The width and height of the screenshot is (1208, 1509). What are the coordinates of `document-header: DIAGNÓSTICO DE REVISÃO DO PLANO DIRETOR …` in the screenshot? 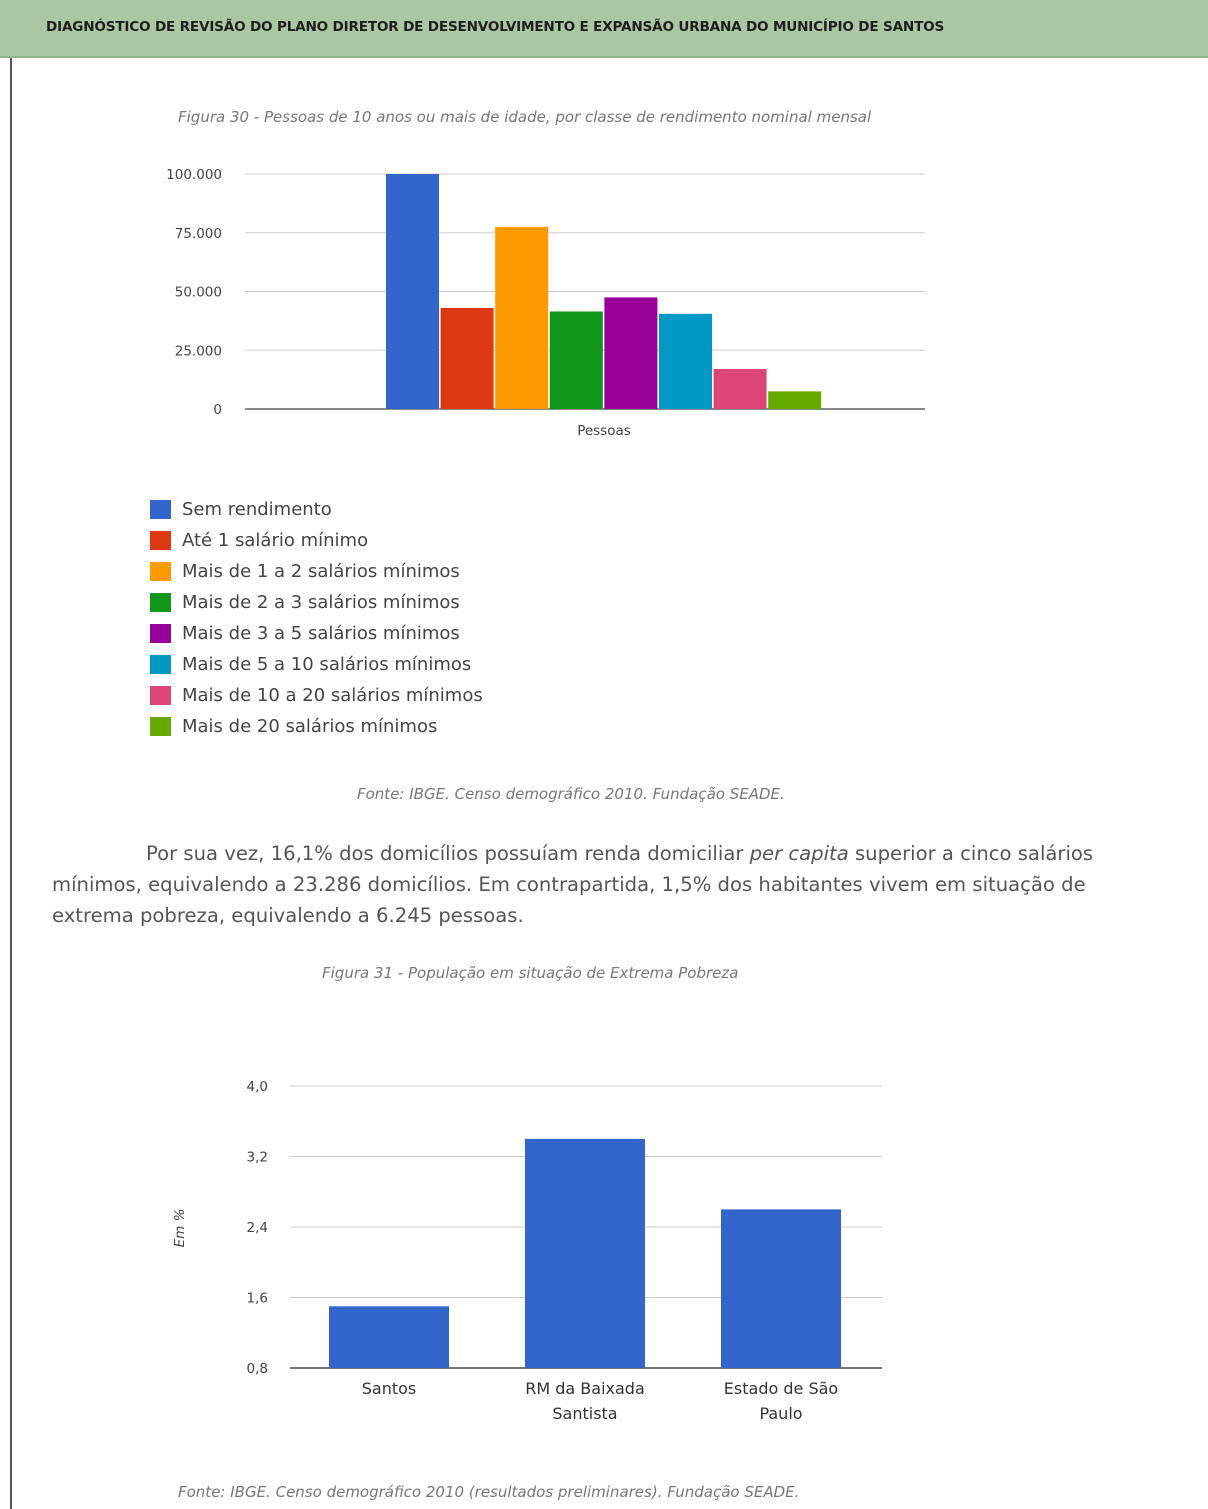 It's located at (604, 29).